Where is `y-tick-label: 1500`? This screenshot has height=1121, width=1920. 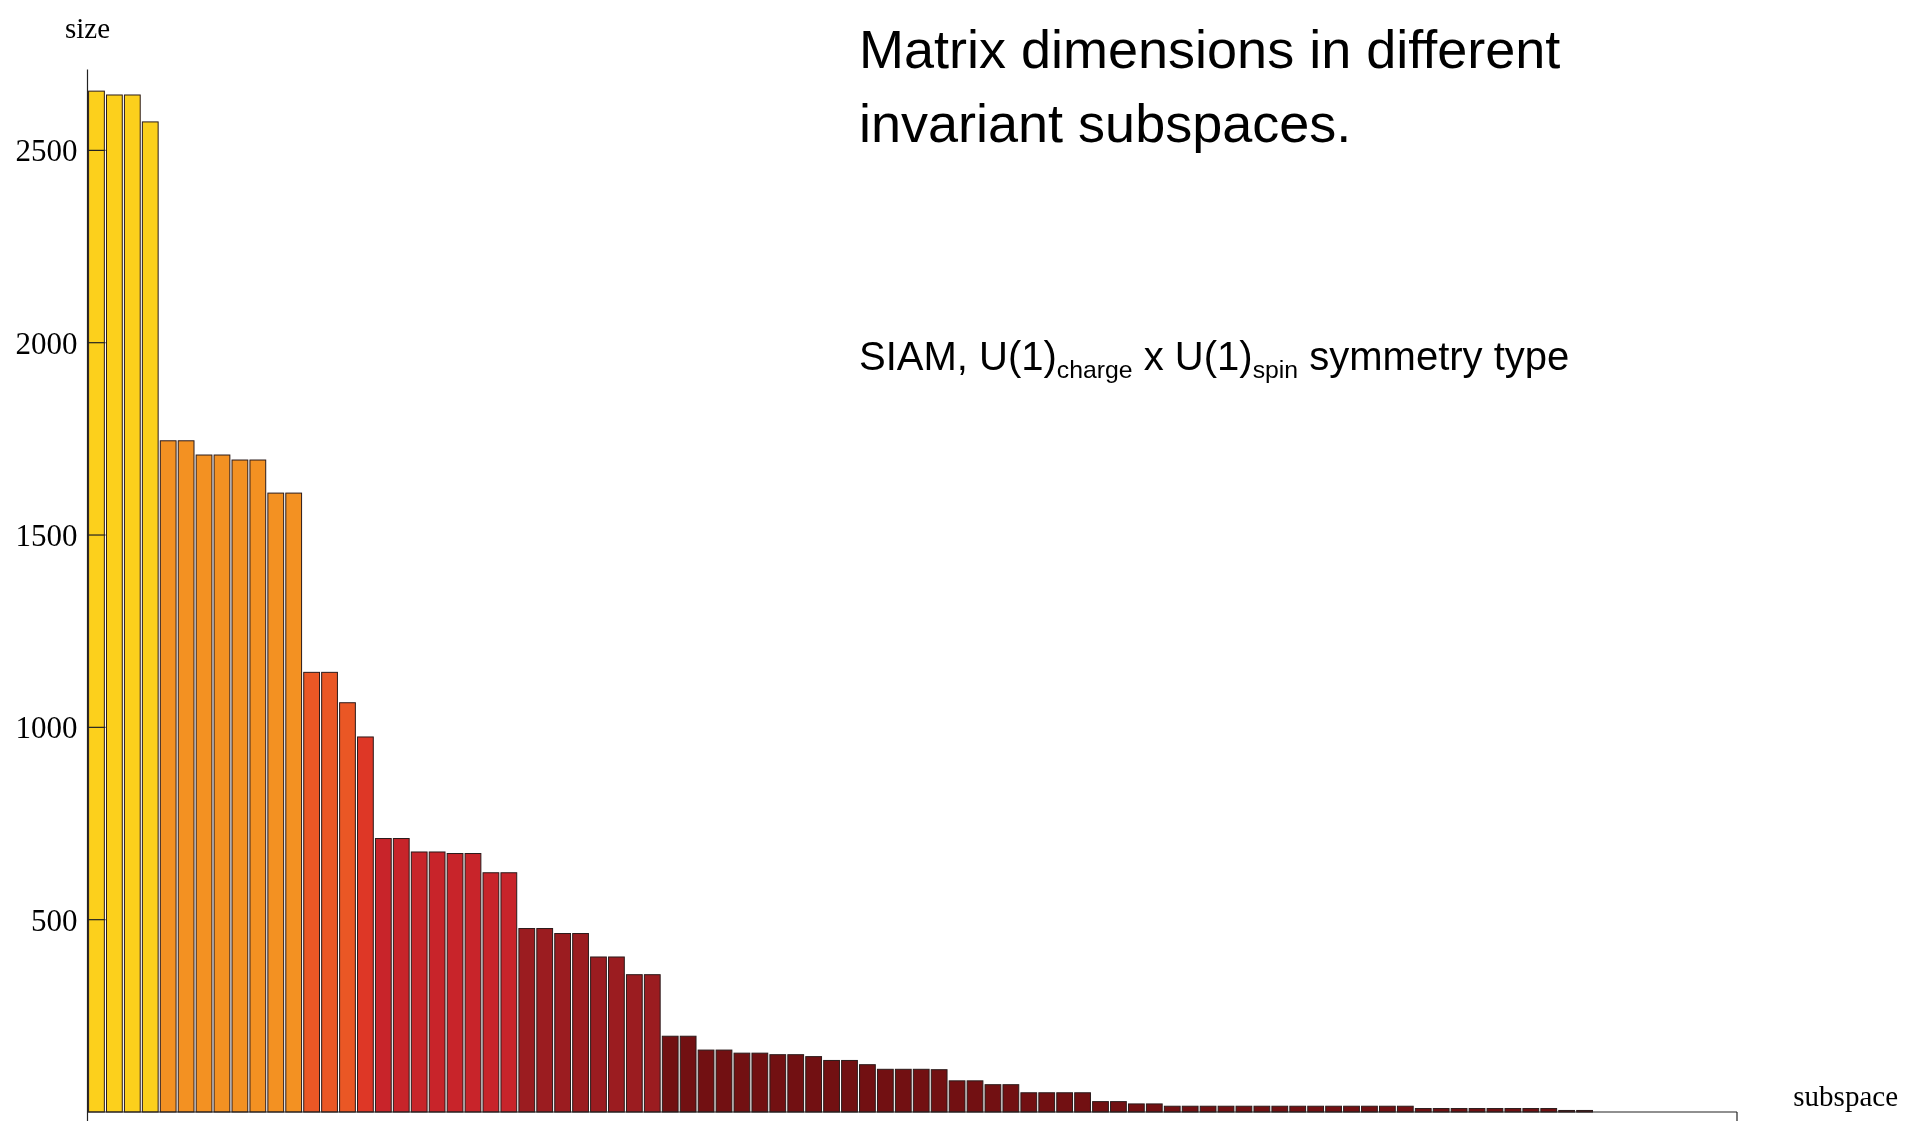 y-tick-label: 1500 is located at coordinates (46, 535).